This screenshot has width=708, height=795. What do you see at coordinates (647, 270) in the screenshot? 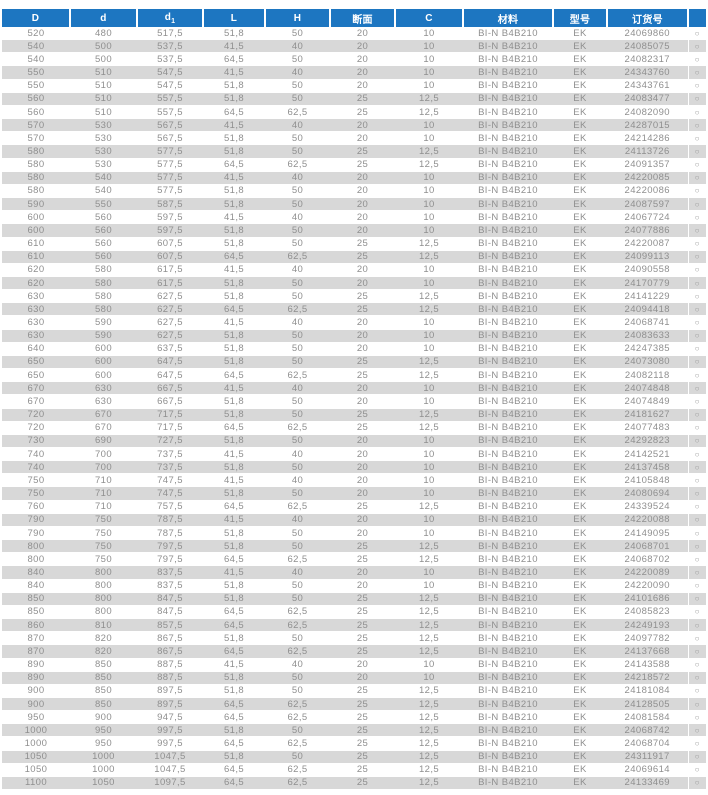
I see `table-cell: 24090558` at bounding box center [647, 270].